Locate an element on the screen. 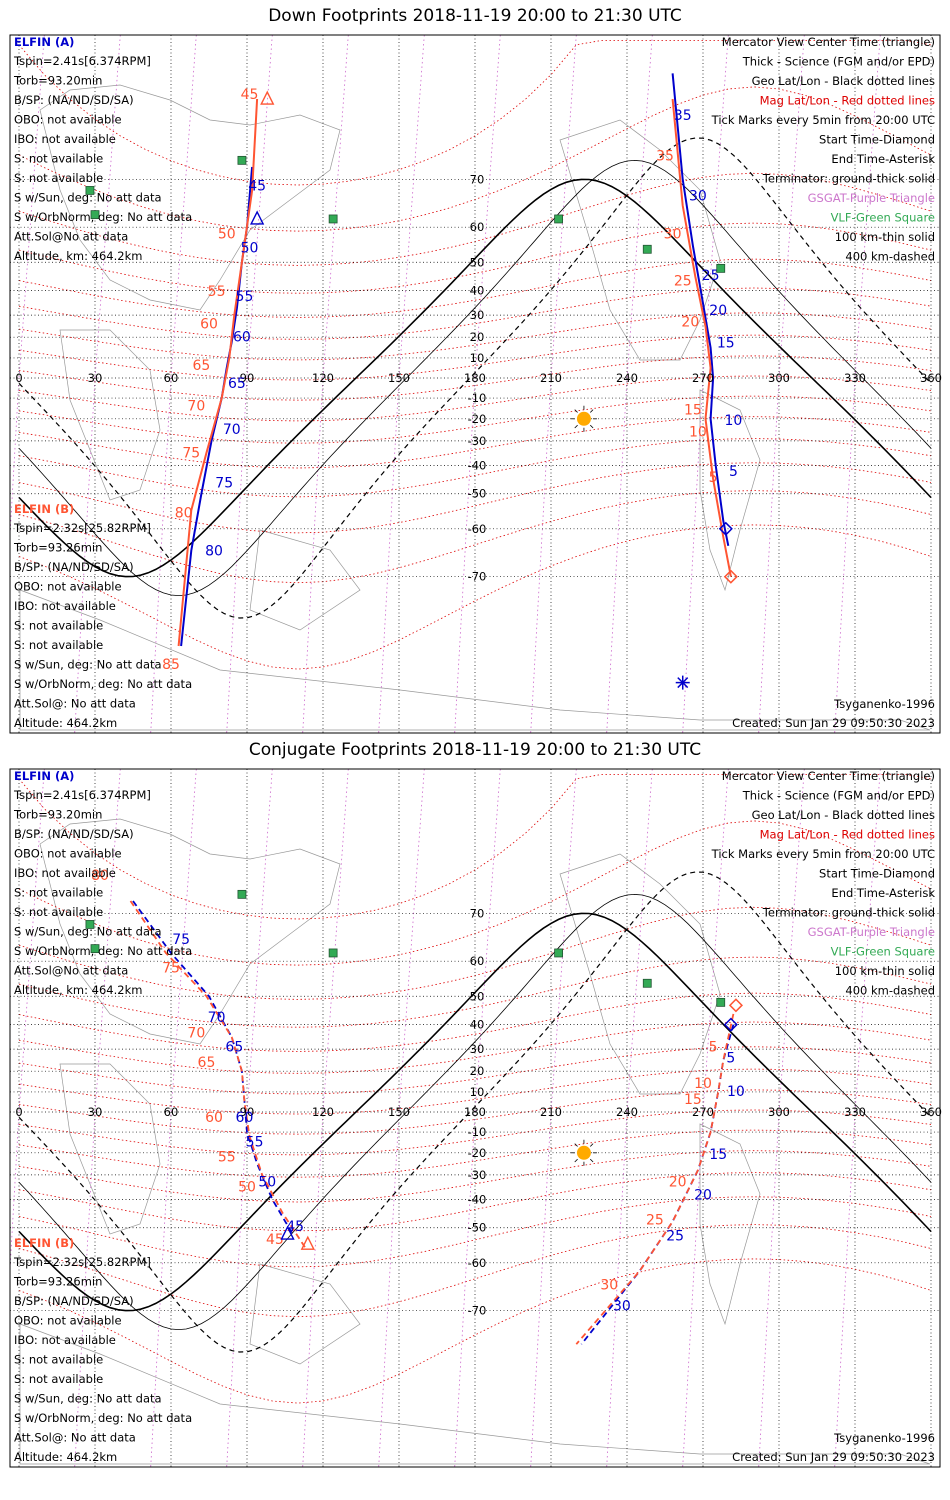 The height and width of the screenshot is (1500, 950). track-tick-label: 35 is located at coordinates (683, 116).